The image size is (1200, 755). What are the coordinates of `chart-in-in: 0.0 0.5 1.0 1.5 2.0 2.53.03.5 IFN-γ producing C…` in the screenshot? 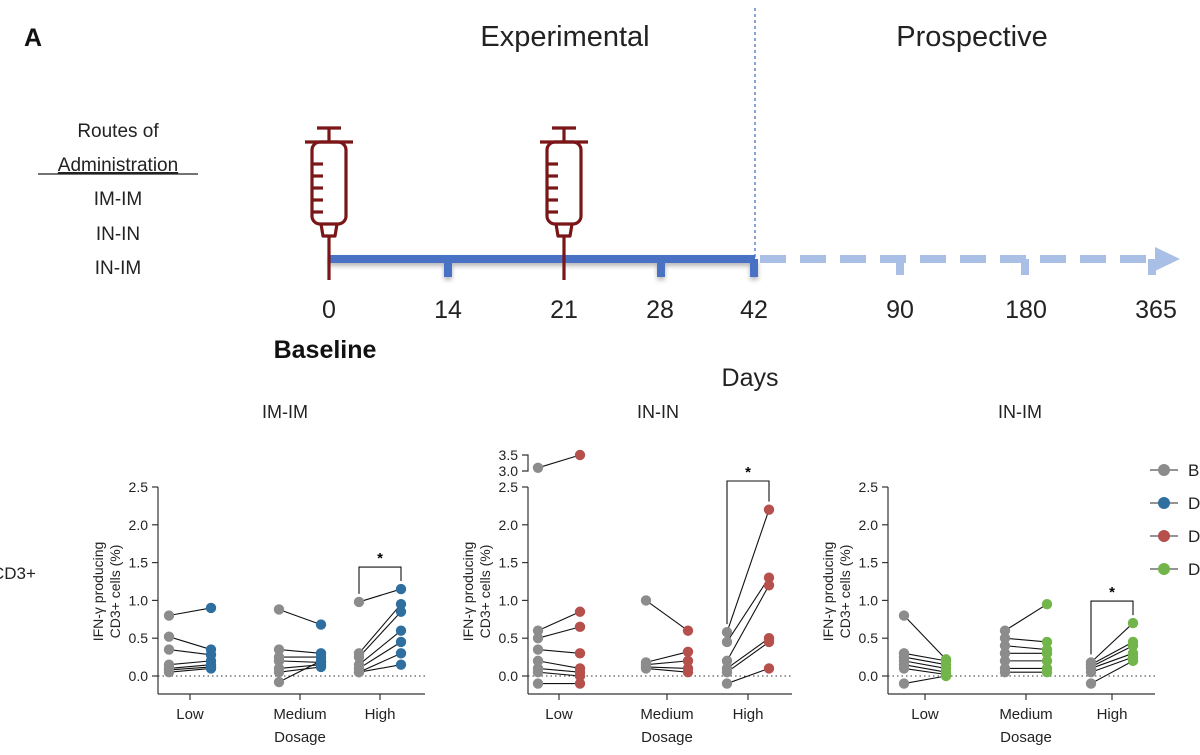 It's located at (626, 596).